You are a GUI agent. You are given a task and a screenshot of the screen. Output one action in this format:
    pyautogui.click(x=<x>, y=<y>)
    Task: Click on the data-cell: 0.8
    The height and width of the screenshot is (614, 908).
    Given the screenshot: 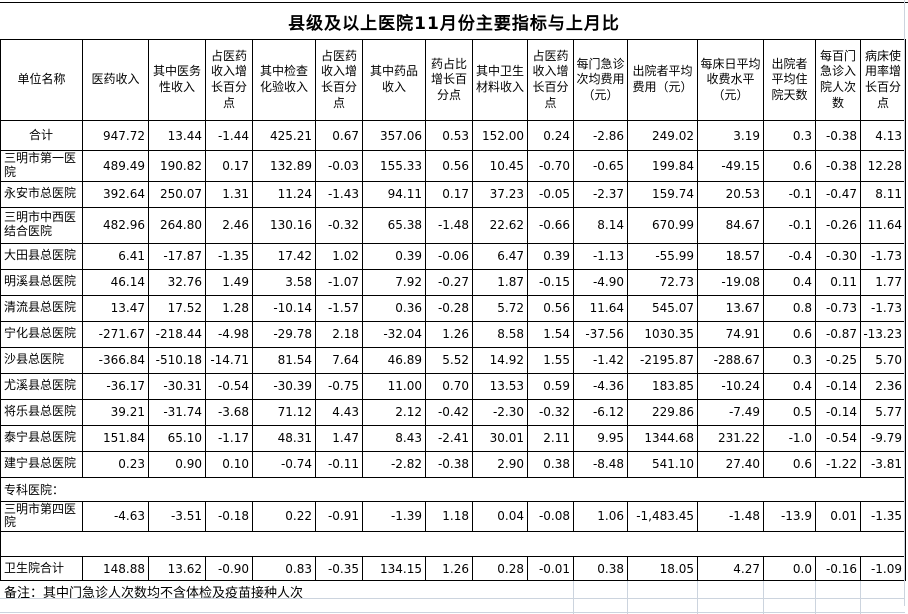 What is the action you would take?
    pyautogui.click(x=789, y=308)
    